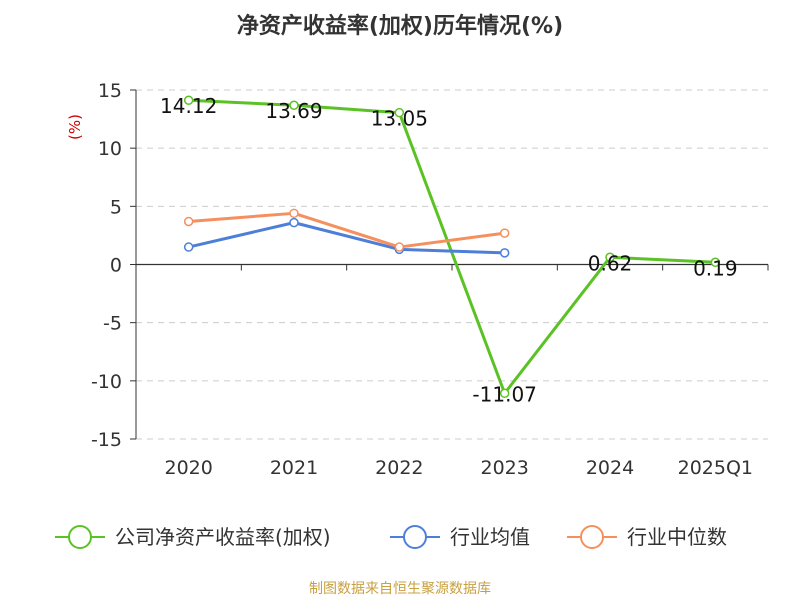 The width and height of the screenshot is (800, 600). I want to click on legend-label: 行业均值, so click(490, 537).